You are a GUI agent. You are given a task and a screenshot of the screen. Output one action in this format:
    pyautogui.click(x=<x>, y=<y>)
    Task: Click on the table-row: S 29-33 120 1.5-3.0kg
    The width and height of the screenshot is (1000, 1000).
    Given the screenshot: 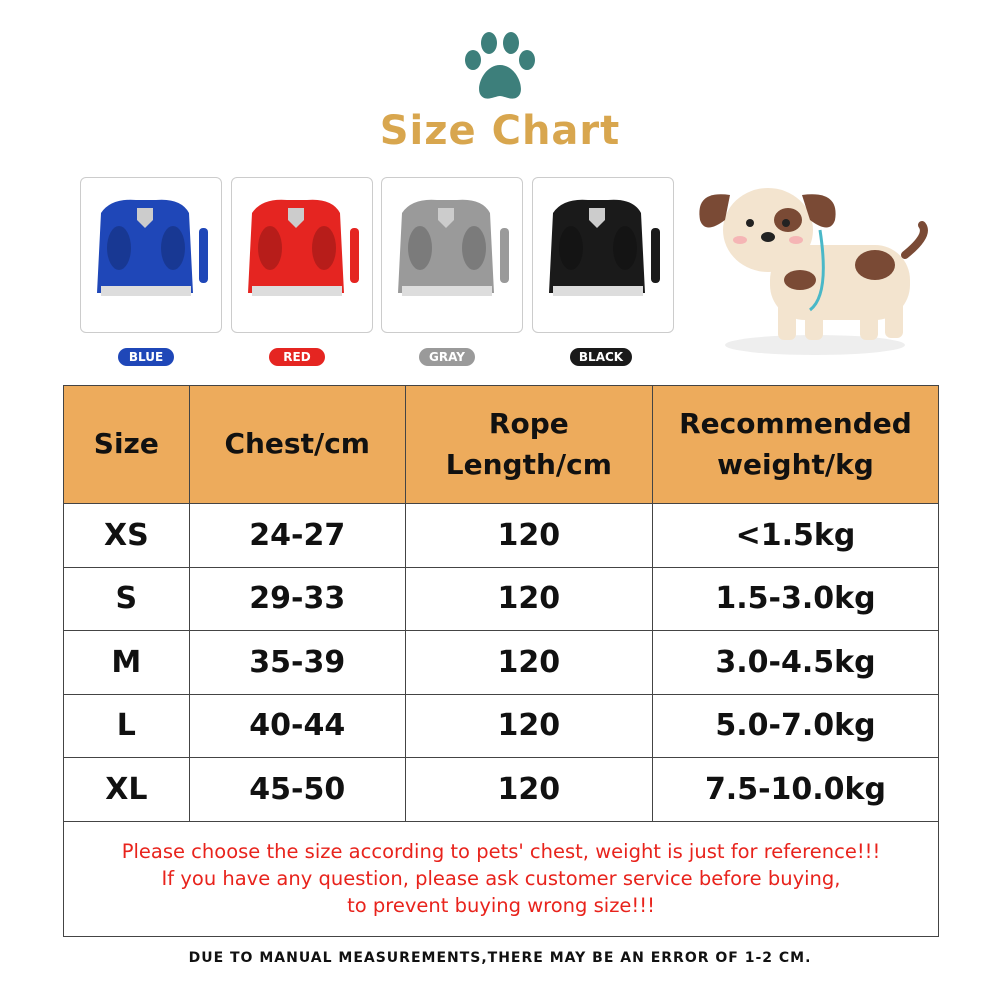 What is the action you would take?
    pyautogui.click(x=501, y=598)
    